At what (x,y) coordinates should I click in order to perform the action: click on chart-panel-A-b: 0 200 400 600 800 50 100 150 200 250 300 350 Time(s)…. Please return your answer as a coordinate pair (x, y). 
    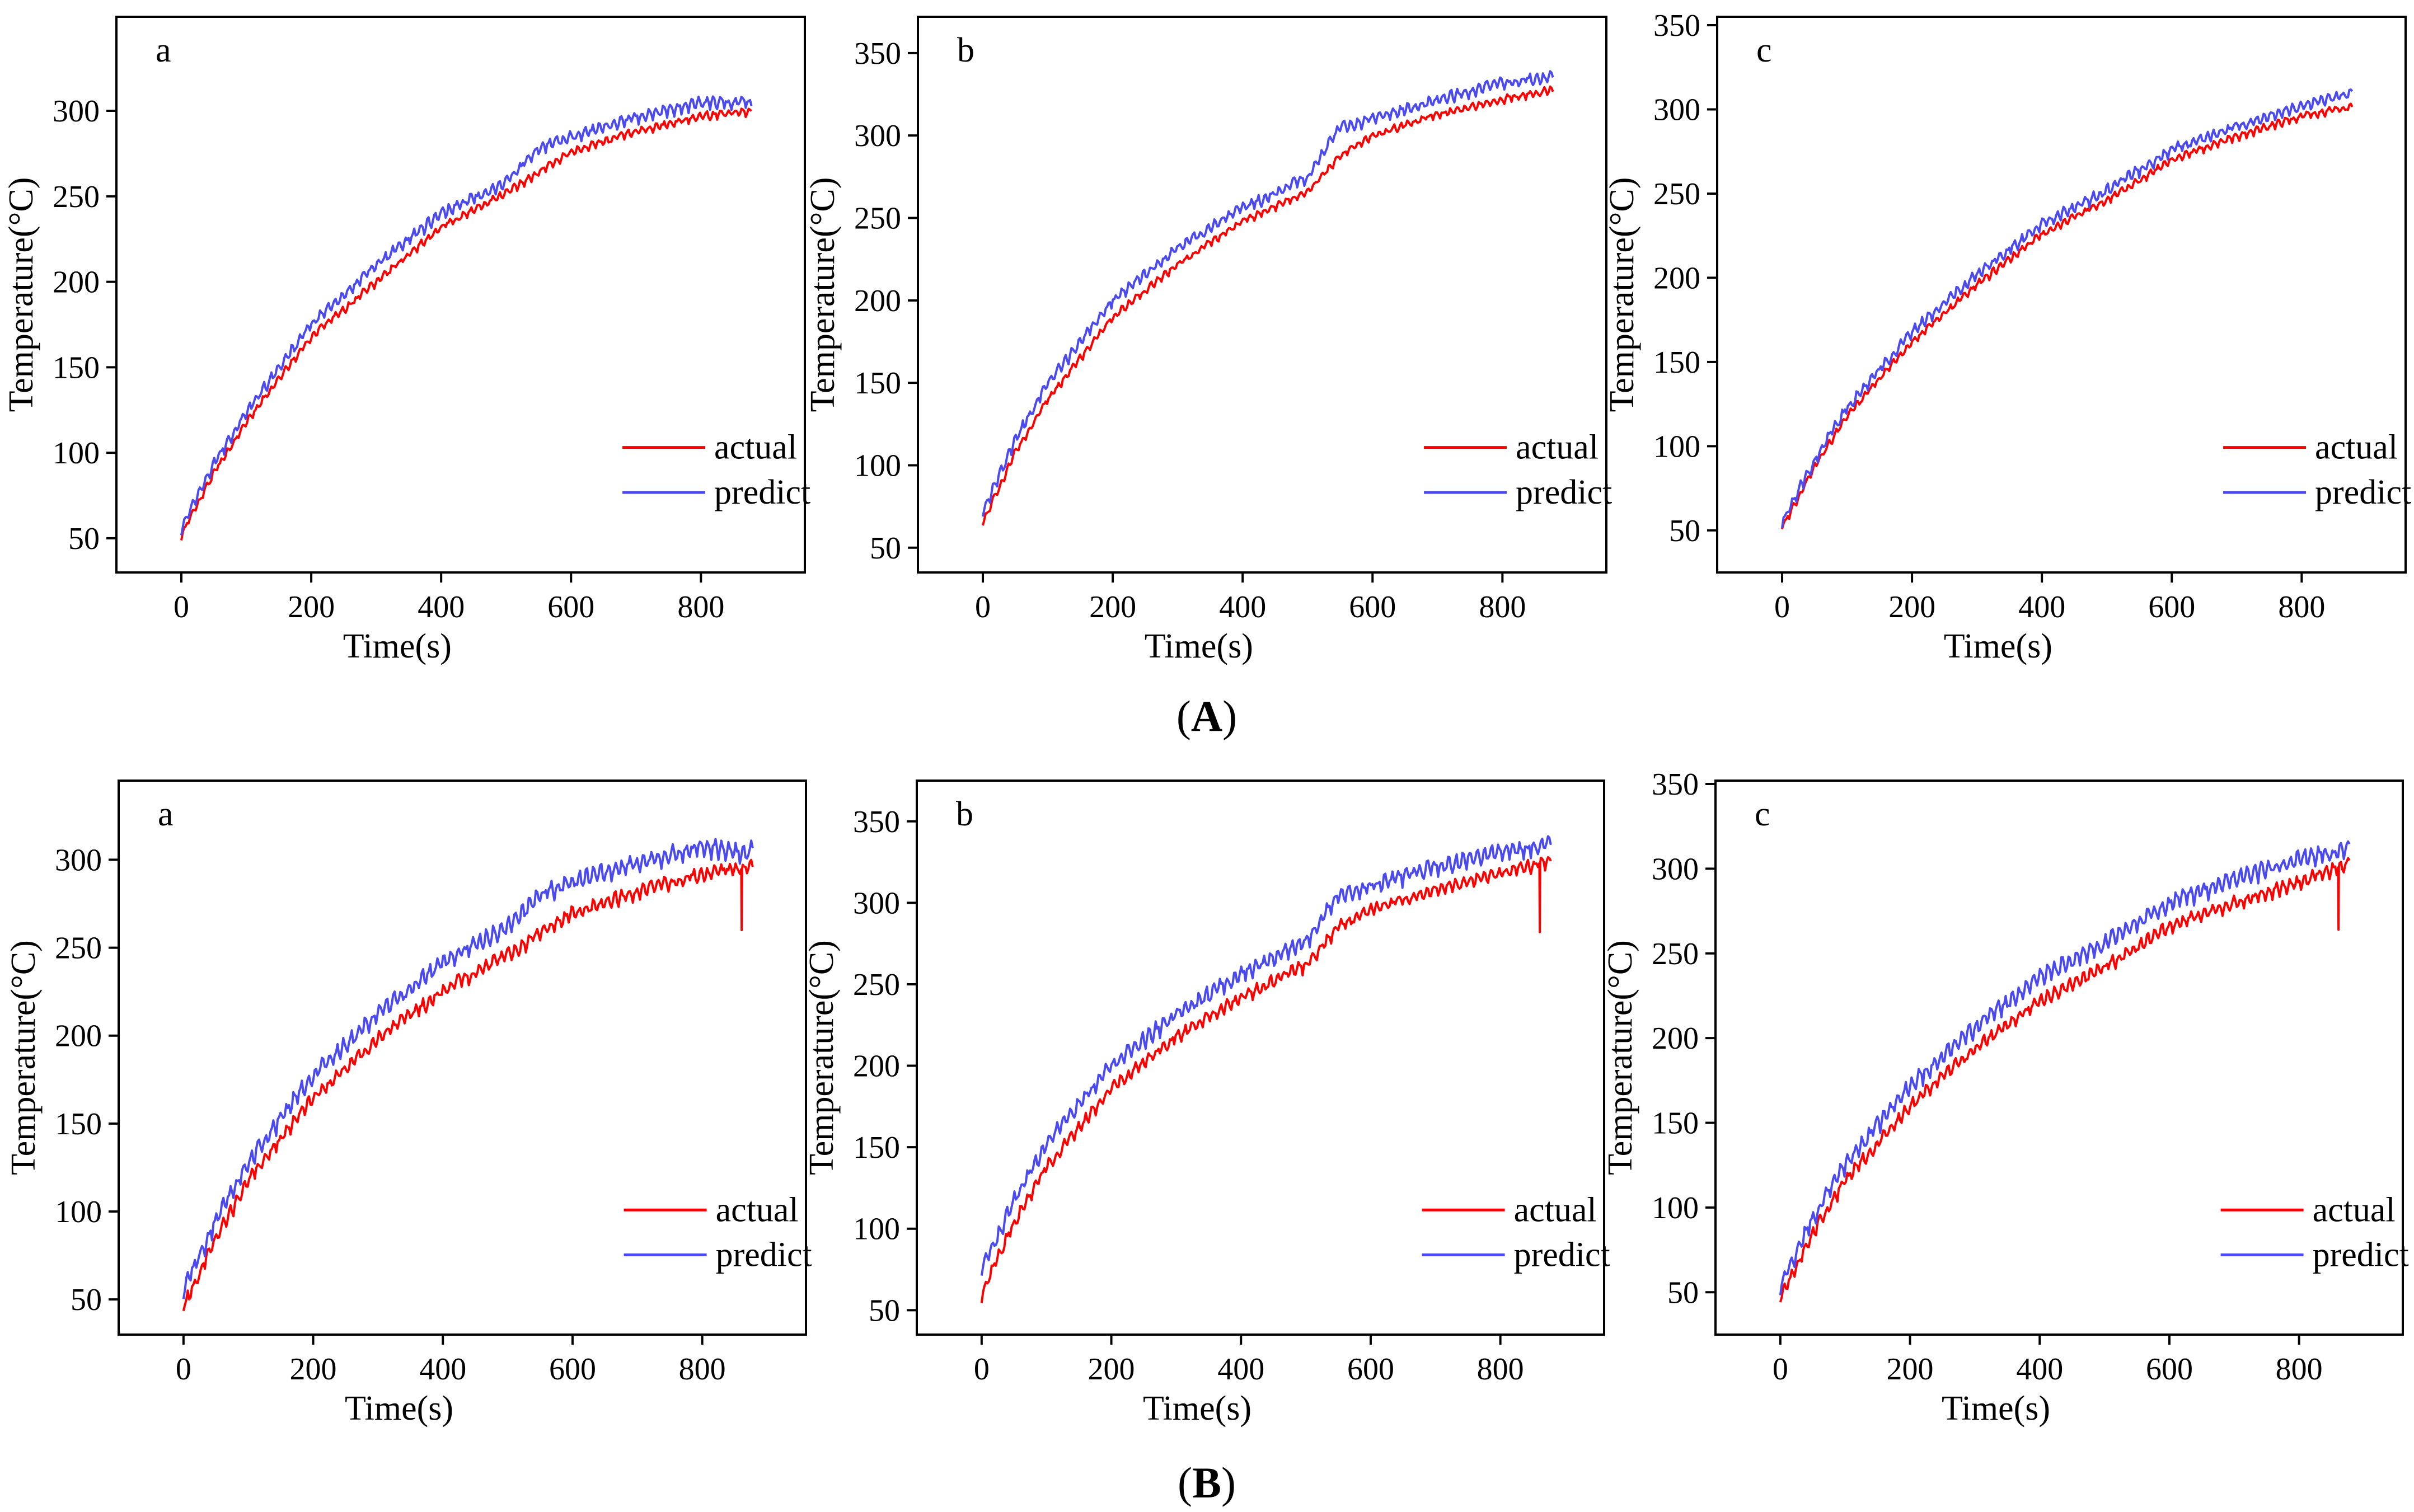
    Looking at the image, I should click on (1208, 340).